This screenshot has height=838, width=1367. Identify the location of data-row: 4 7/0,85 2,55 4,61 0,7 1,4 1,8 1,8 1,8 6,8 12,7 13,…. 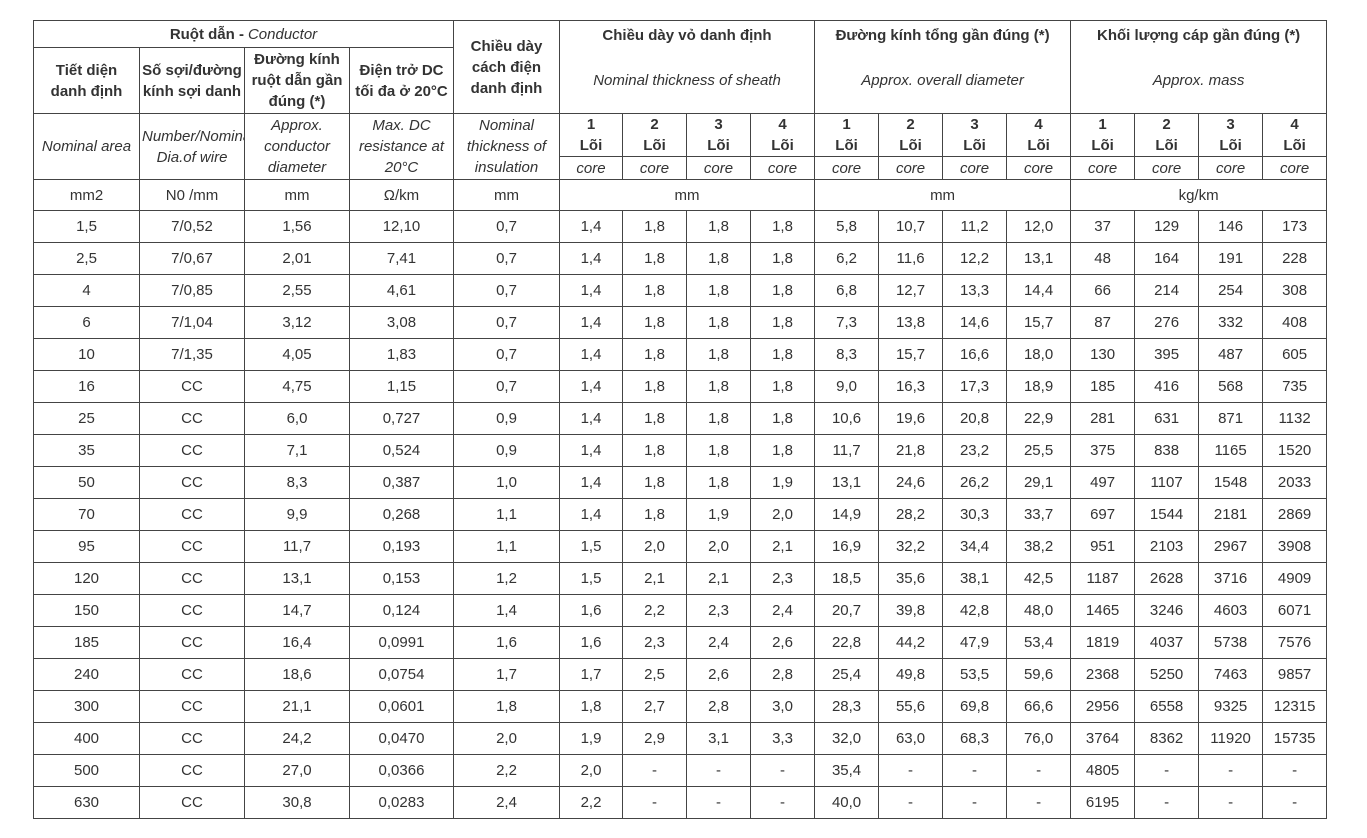
(680, 290).